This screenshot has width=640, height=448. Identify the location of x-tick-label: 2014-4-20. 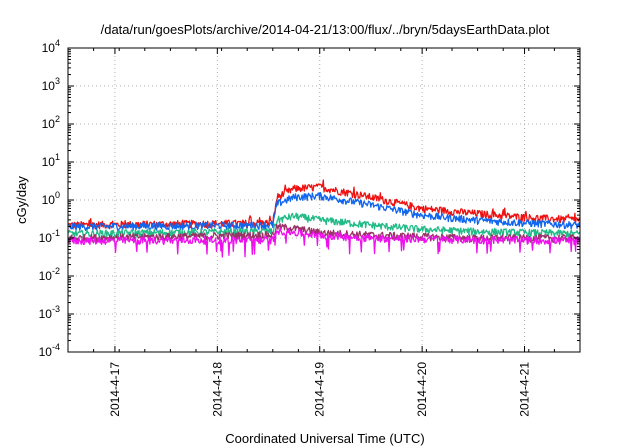
(422, 389).